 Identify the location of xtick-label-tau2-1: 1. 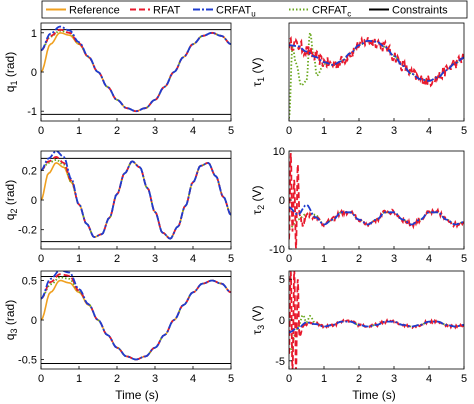
(324, 259).